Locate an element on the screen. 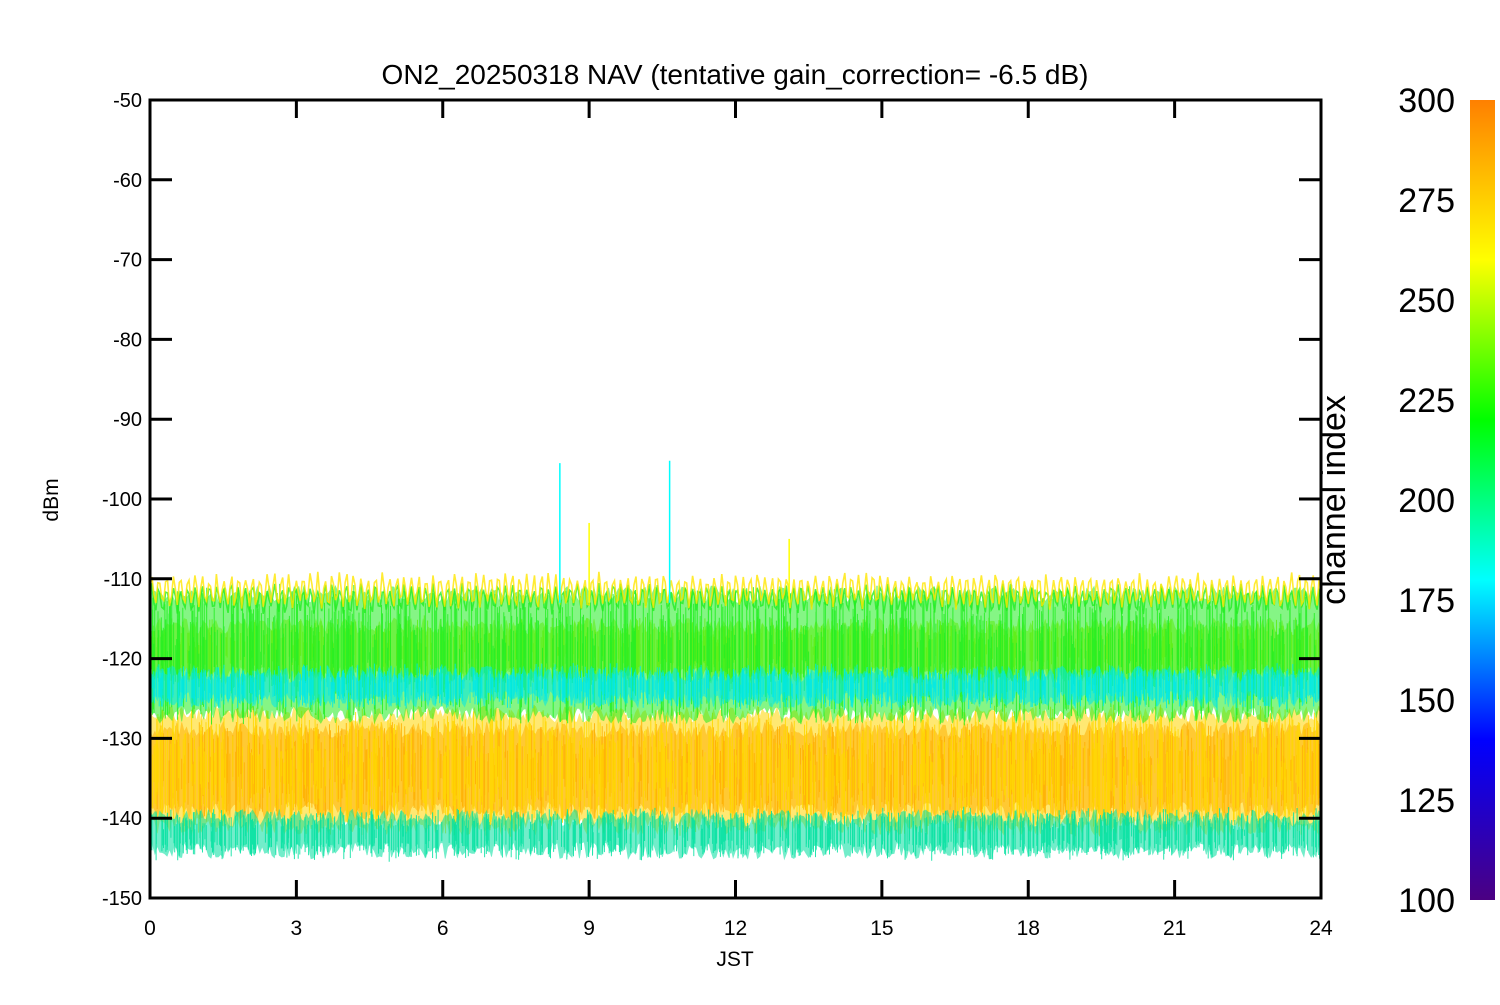  colorbar-tick-label: 250 is located at coordinates (1426, 301).